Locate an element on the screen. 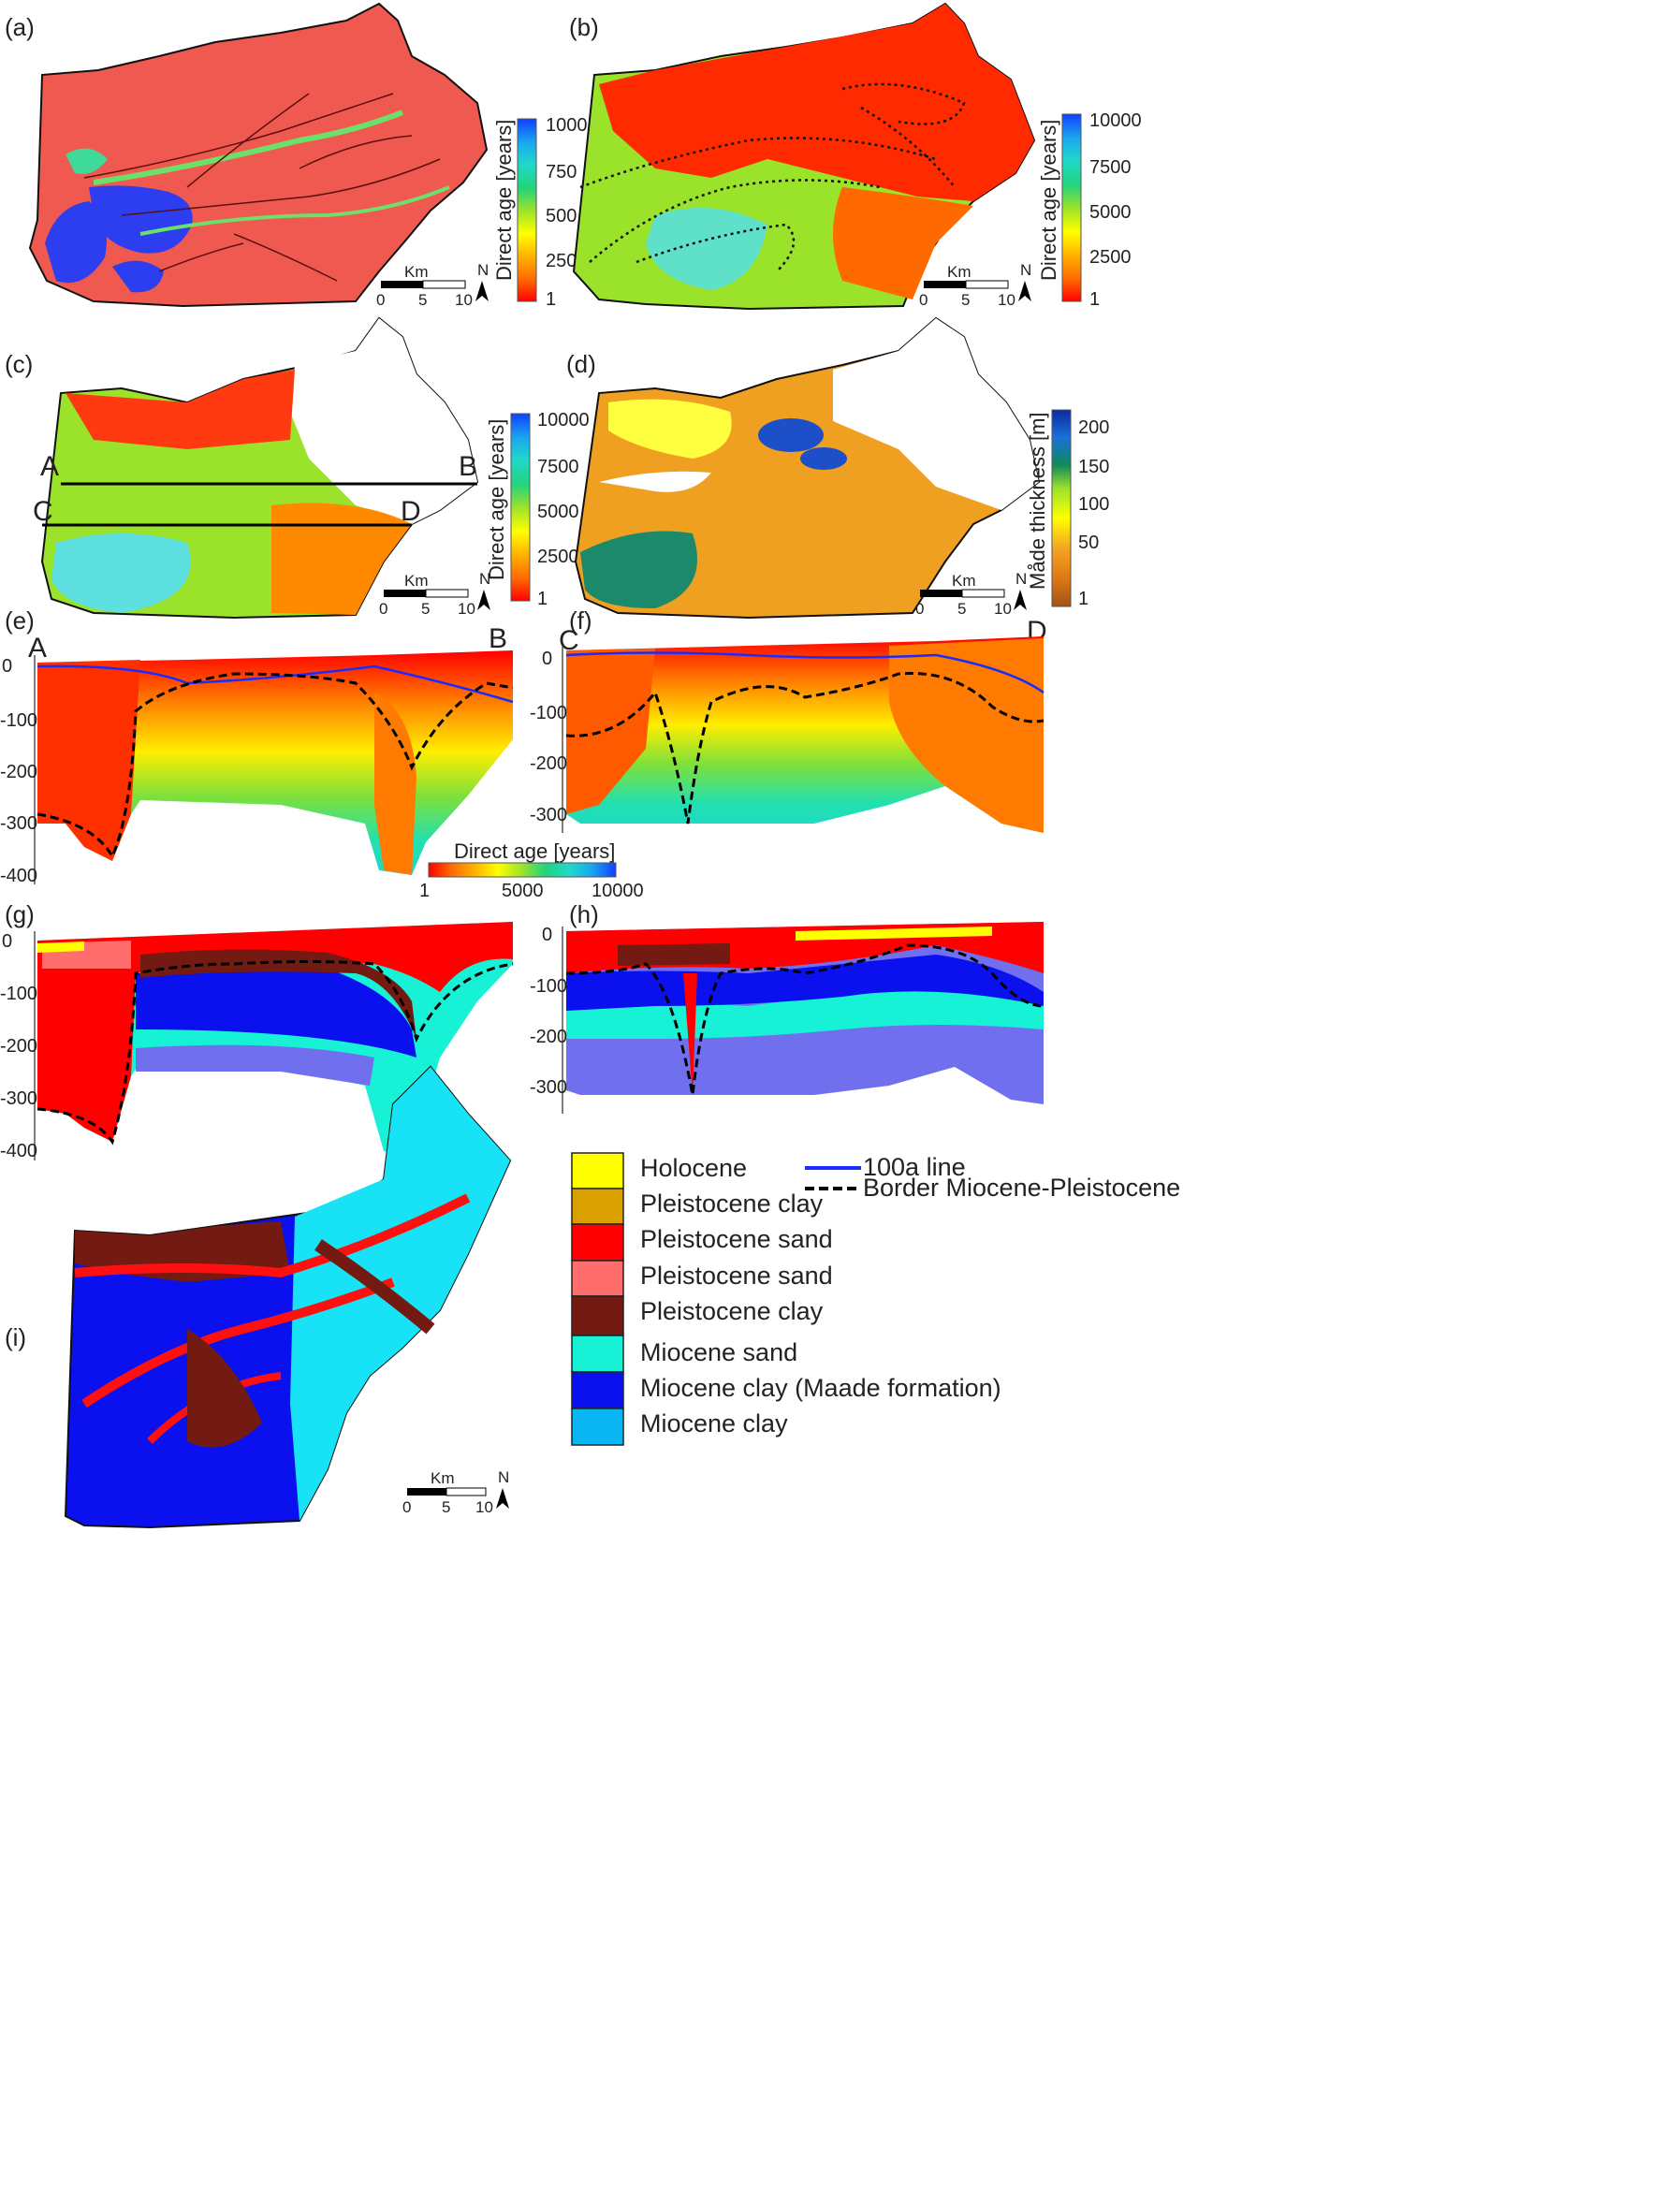  scalebar-a-tick-5: 5 is located at coordinates (422, 300).